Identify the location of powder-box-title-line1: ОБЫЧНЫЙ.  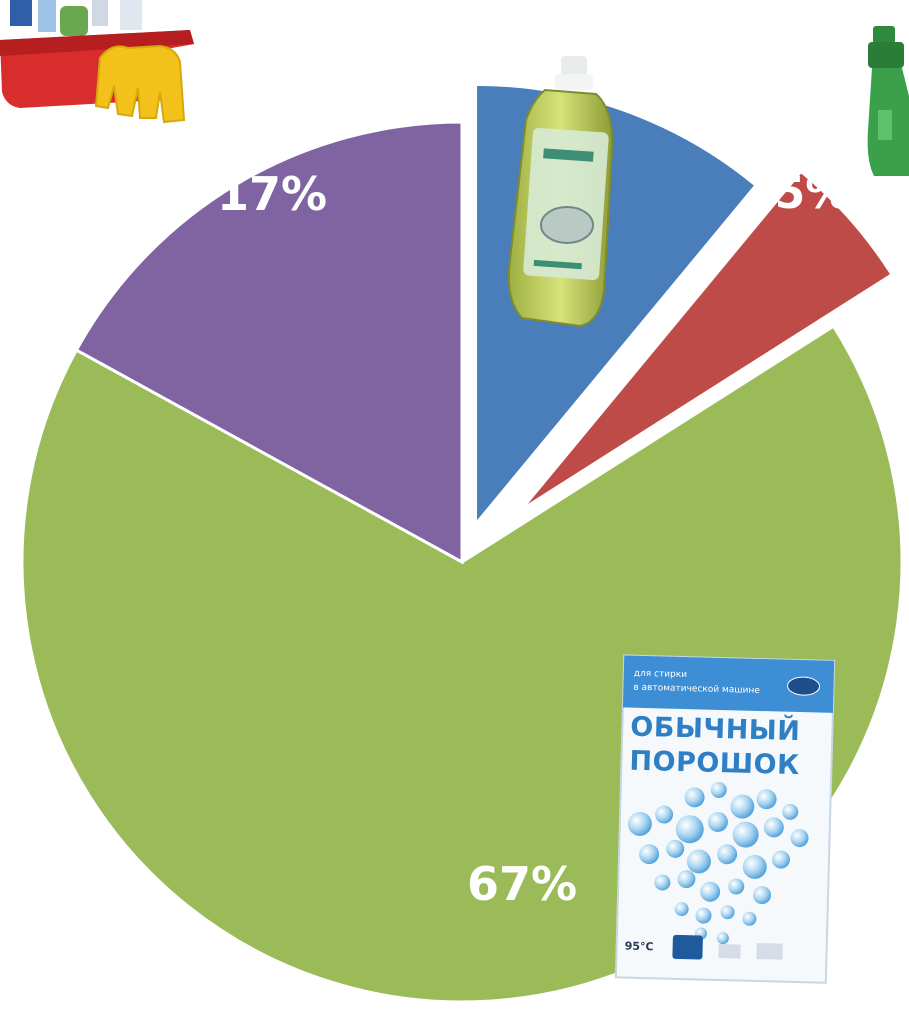
(715, 729).